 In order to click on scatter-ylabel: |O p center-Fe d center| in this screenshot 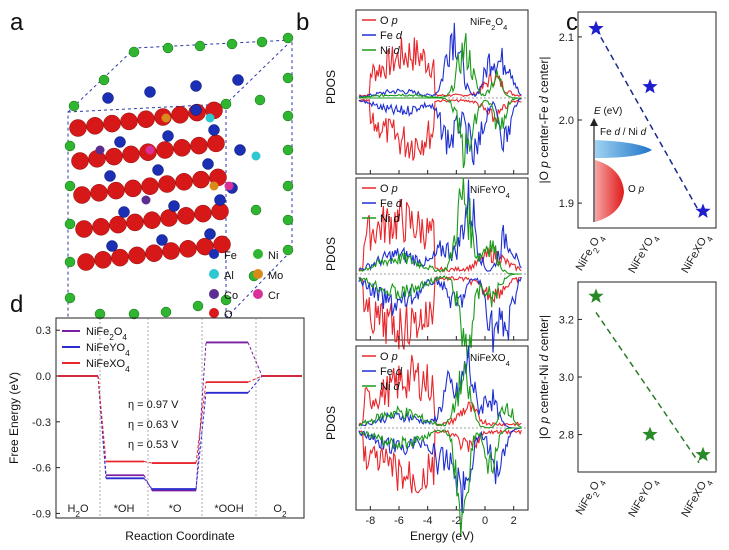, I will do `click(544, 119)`.